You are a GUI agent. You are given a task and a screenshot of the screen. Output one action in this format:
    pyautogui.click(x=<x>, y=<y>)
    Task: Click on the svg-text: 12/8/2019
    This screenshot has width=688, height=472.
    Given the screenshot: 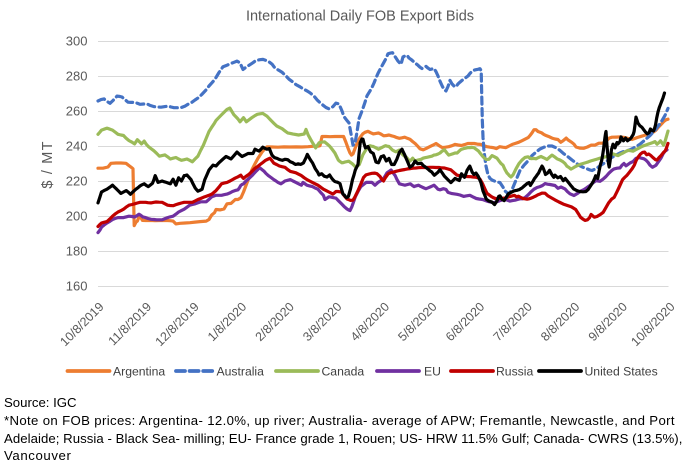 What is the action you would take?
    pyautogui.click(x=177, y=324)
    